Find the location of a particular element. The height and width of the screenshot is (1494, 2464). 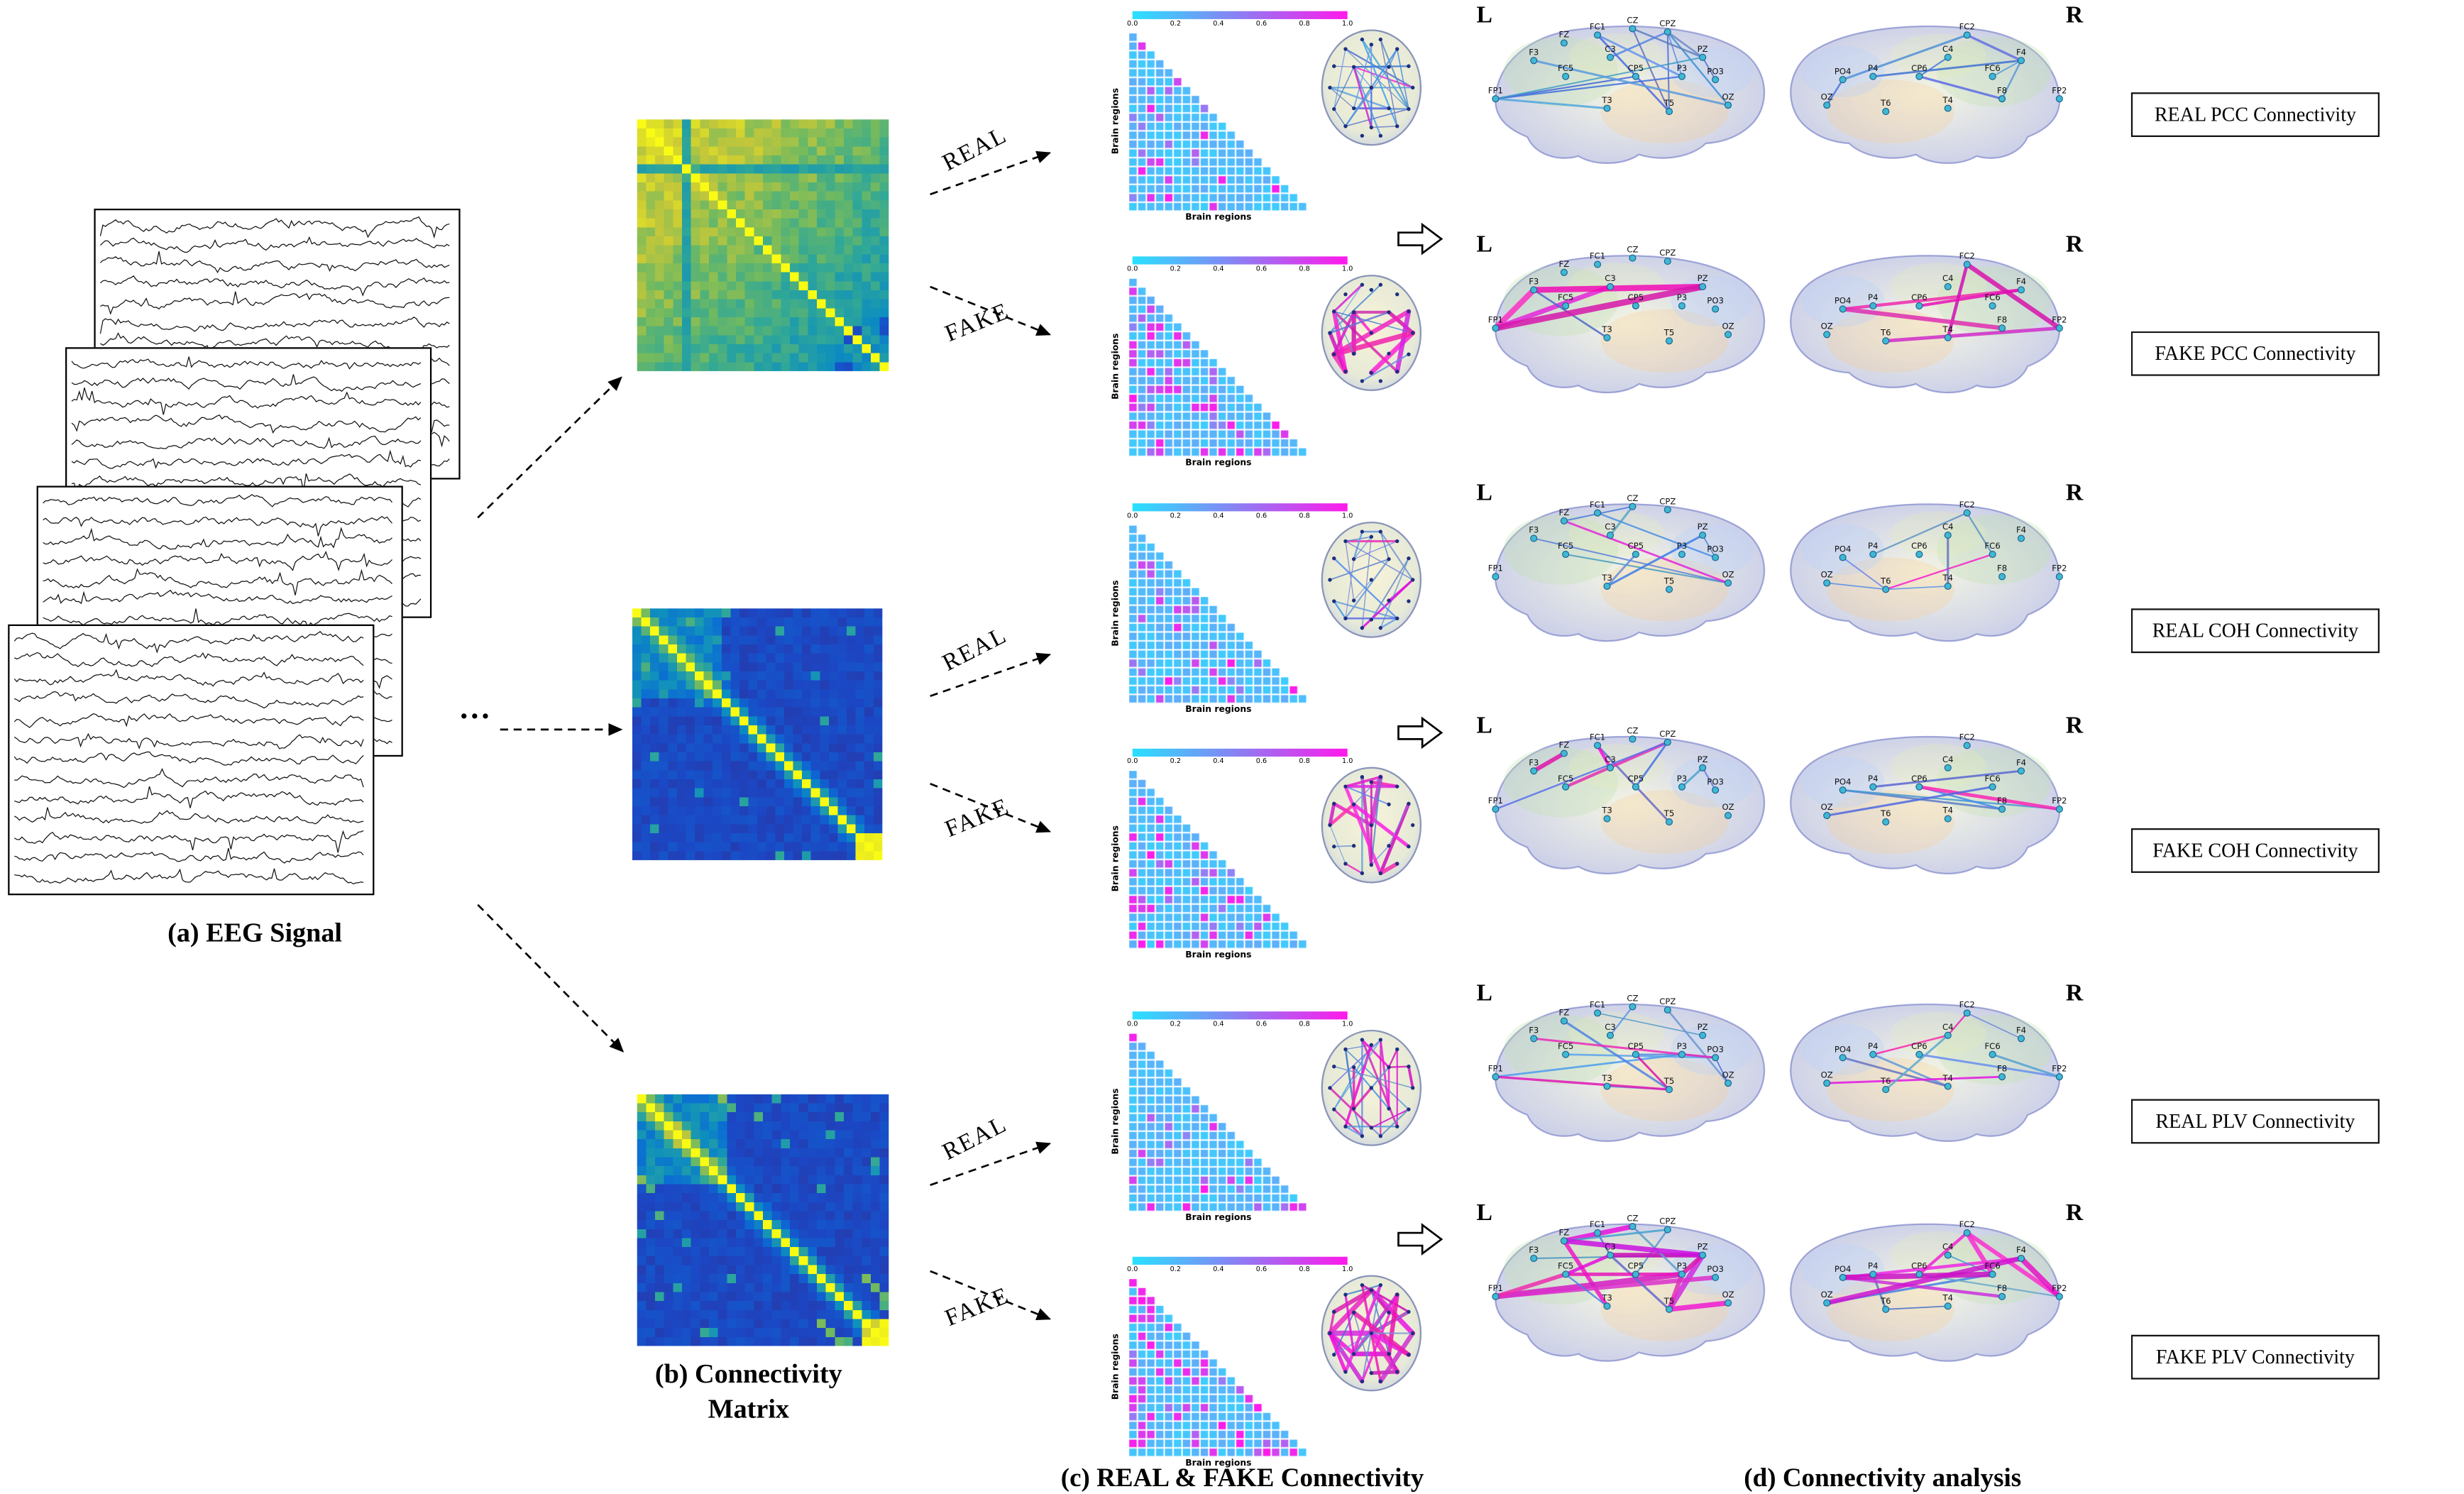

brain-left-real-plv-connectivity: FP1 F3 FZ FC5 FC1 C3 CZ CPZ CP5 T3 PZ P3 PO3 T5 OZ is located at coordinates (1627, 1068).